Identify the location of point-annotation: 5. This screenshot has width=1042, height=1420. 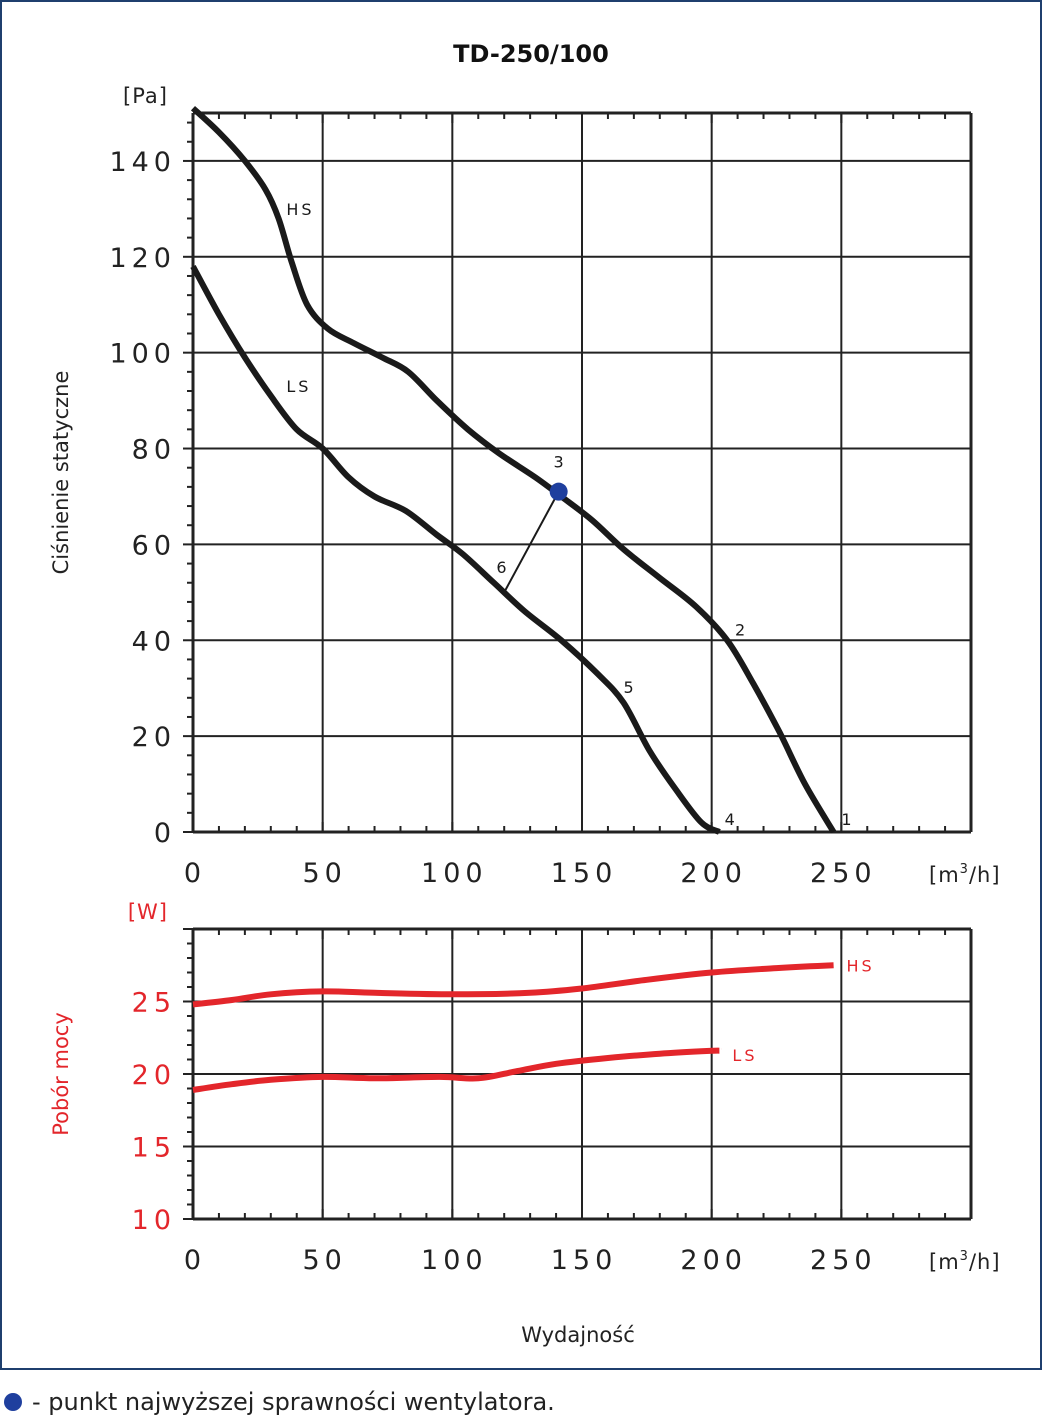
(628, 687).